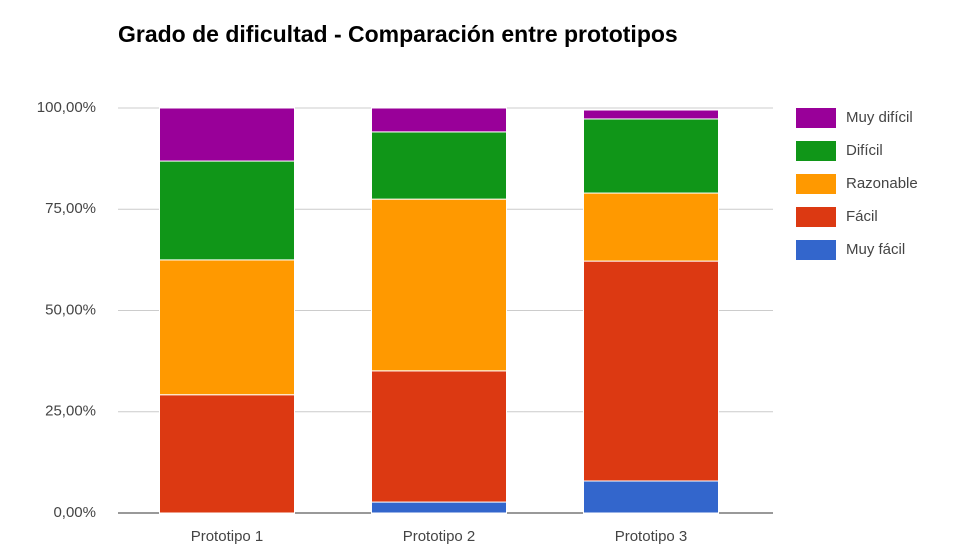 The image size is (955, 547). What do you see at coordinates (74, 512) in the screenshot?
I see `y-tick-label: 0,00%` at bounding box center [74, 512].